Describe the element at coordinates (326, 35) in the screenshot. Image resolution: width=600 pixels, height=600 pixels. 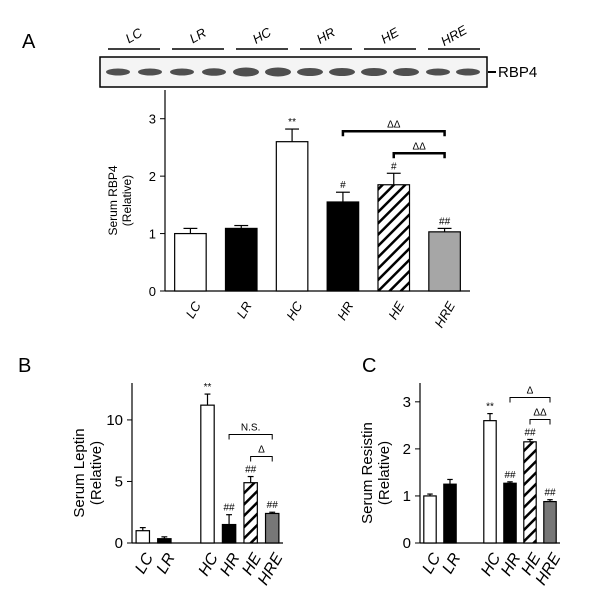
I see `lane-label: HR` at that location.